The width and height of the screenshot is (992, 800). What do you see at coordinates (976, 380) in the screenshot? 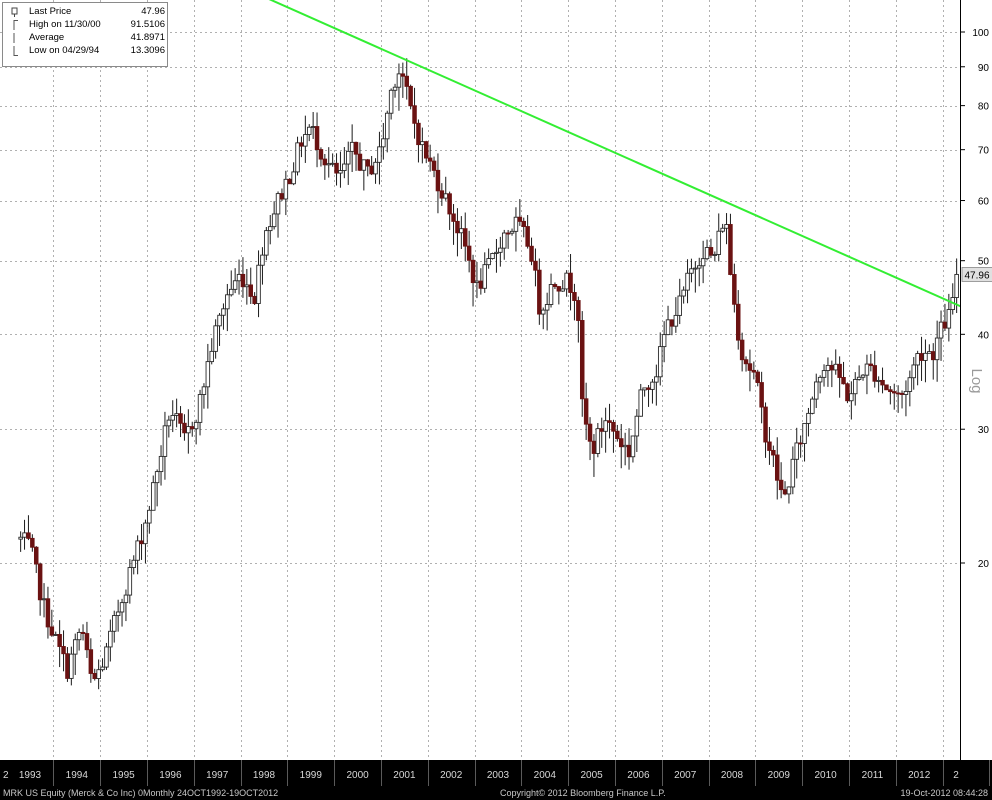
I see `y-axis-right: 20 30 40 50 60 70 80 90 100 Log 47.96` at bounding box center [976, 380].